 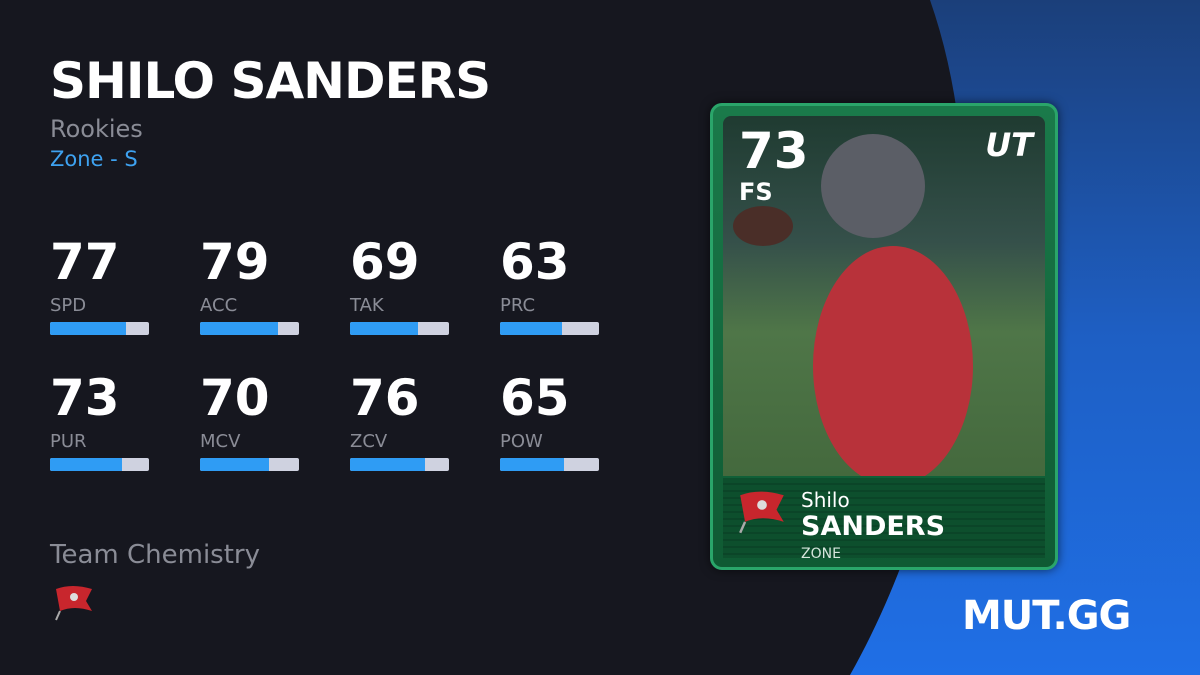 I want to click on stat-mcv: 70 MCV, so click(x=250, y=422).